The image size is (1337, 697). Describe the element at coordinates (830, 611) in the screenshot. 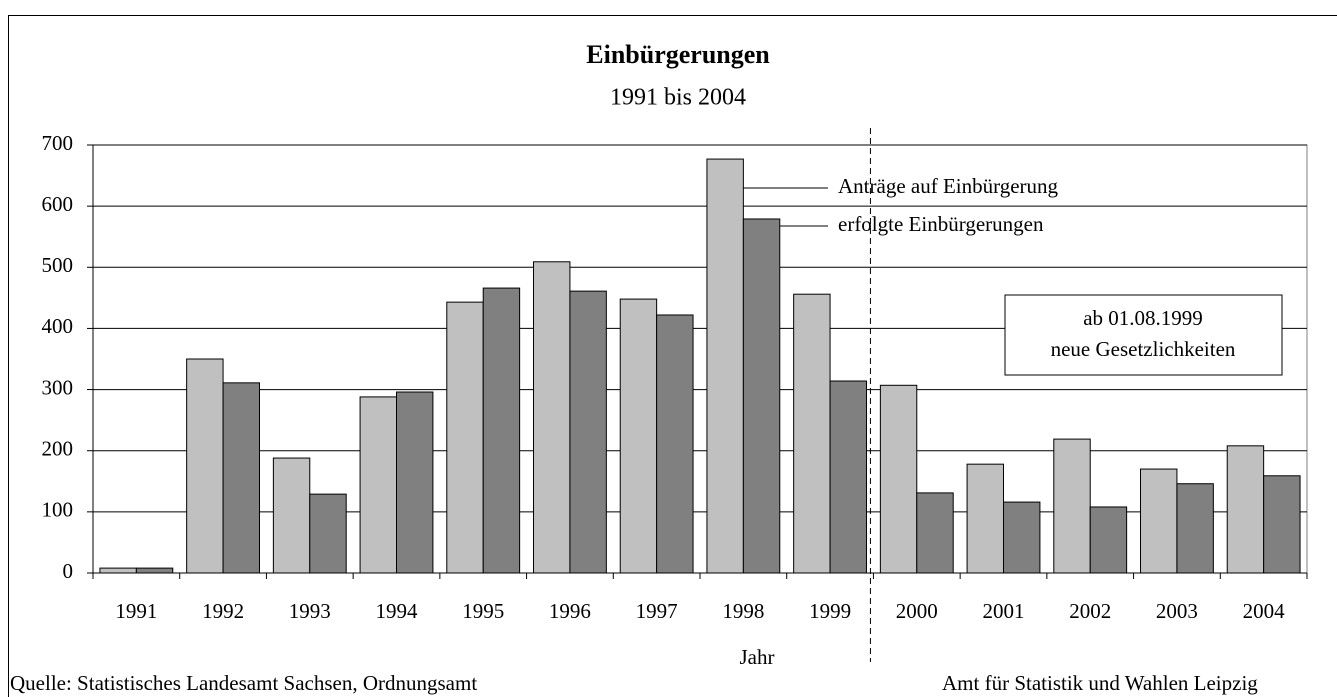

I see `x-tick-label: 1999` at that location.